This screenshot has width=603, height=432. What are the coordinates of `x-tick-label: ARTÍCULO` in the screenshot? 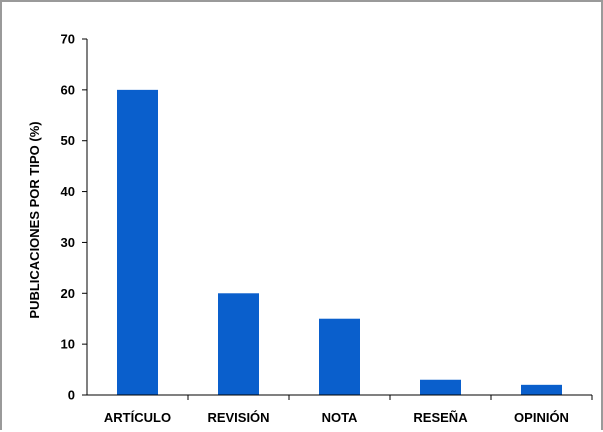 It's located at (137, 417).